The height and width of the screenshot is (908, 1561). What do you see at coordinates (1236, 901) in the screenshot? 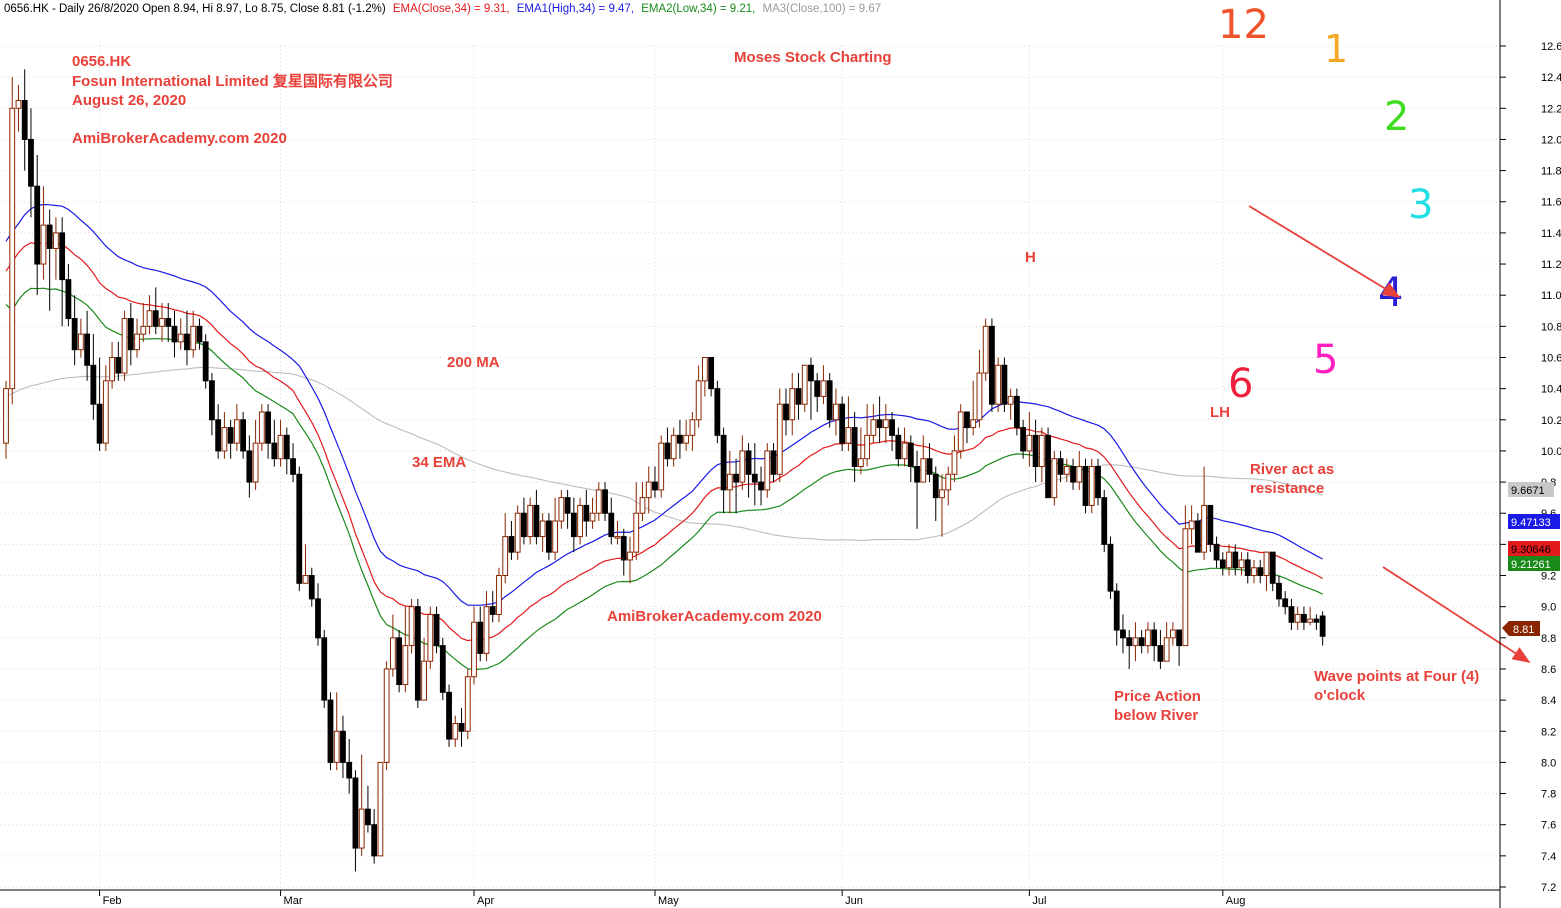
I see `x-tick-label: Aug` at bounding box center [1236, 901].